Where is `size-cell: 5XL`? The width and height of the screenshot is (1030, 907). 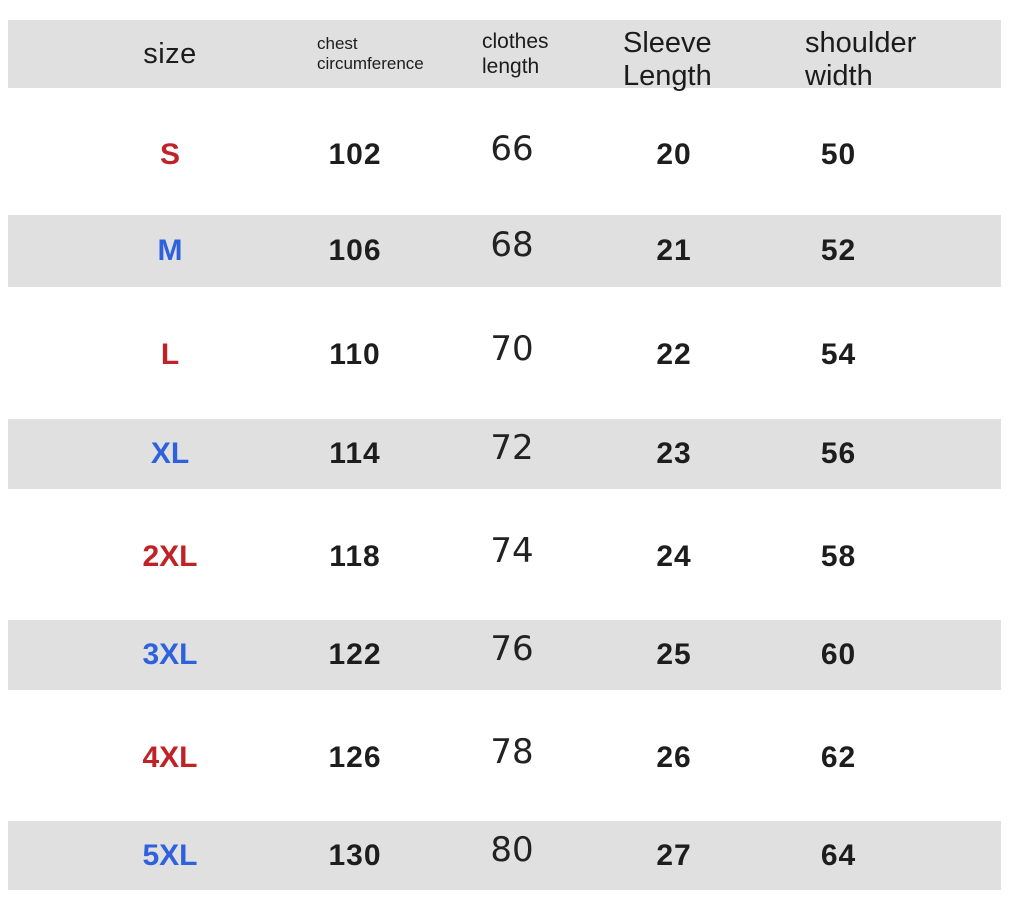 size-cell: 5XL is located at coordinates (170, 855).